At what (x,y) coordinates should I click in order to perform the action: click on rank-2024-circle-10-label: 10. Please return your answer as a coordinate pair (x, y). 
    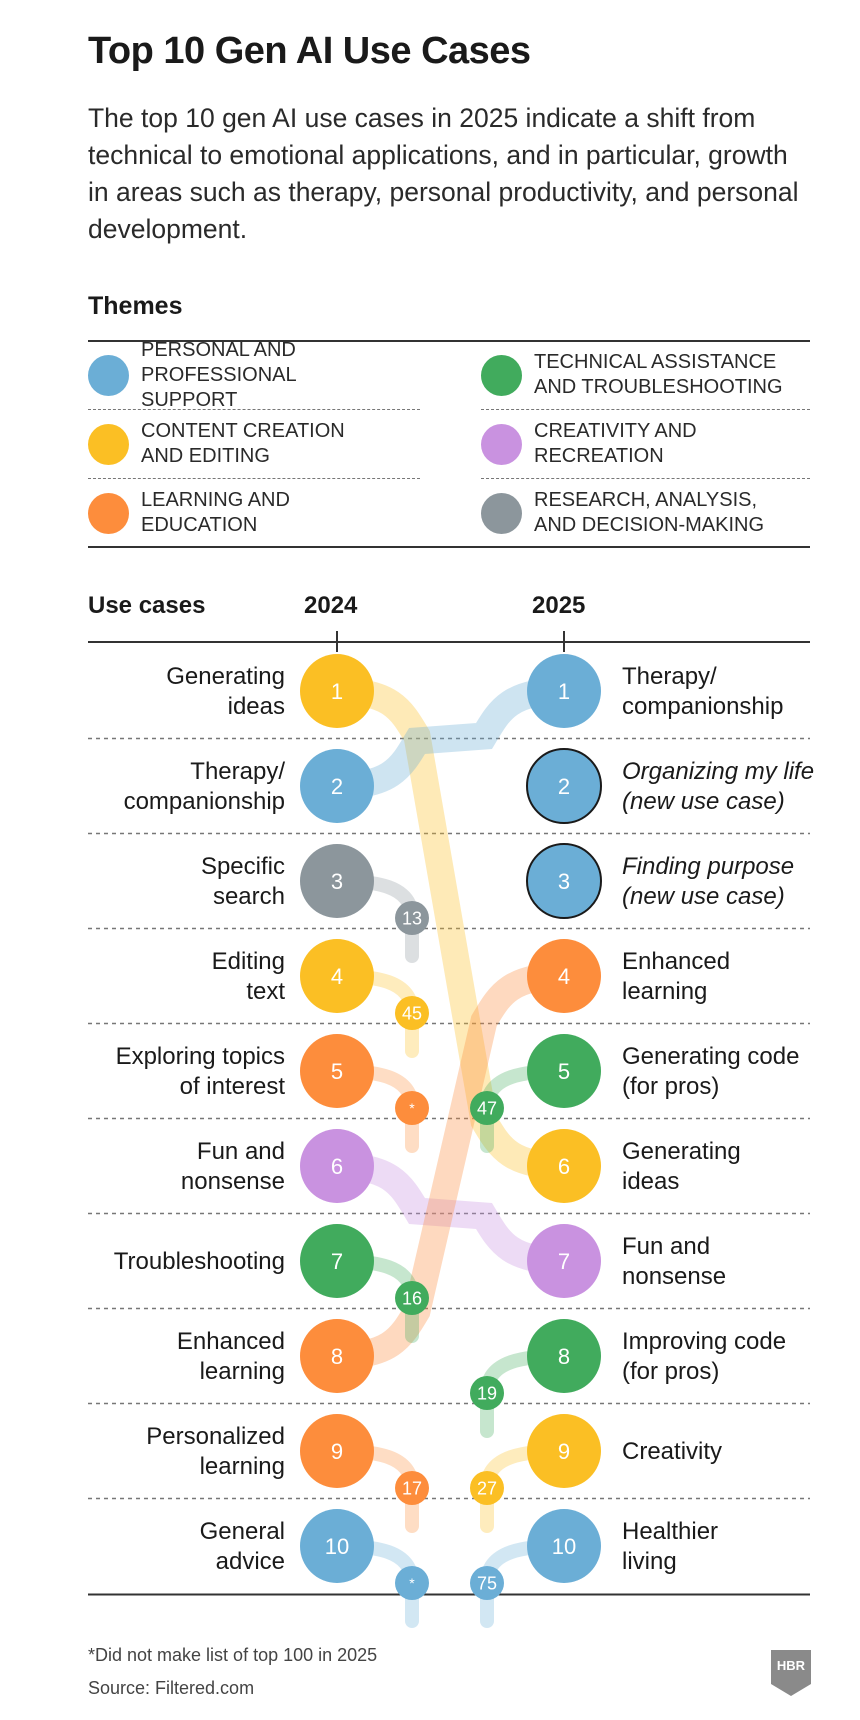
    Looking at the image, I should click on (337, 1546).